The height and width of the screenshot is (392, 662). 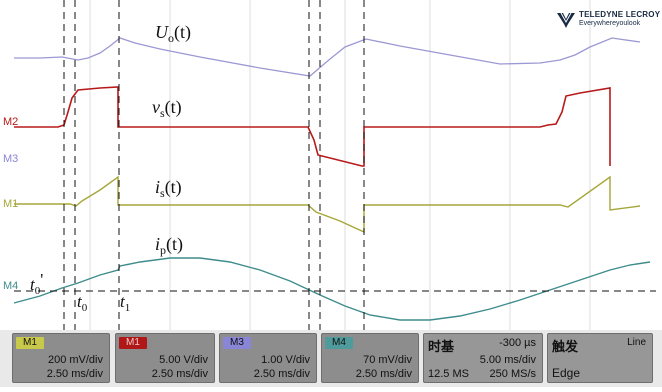 I want to click on t1-label: t1, so click(x=125, y=303).